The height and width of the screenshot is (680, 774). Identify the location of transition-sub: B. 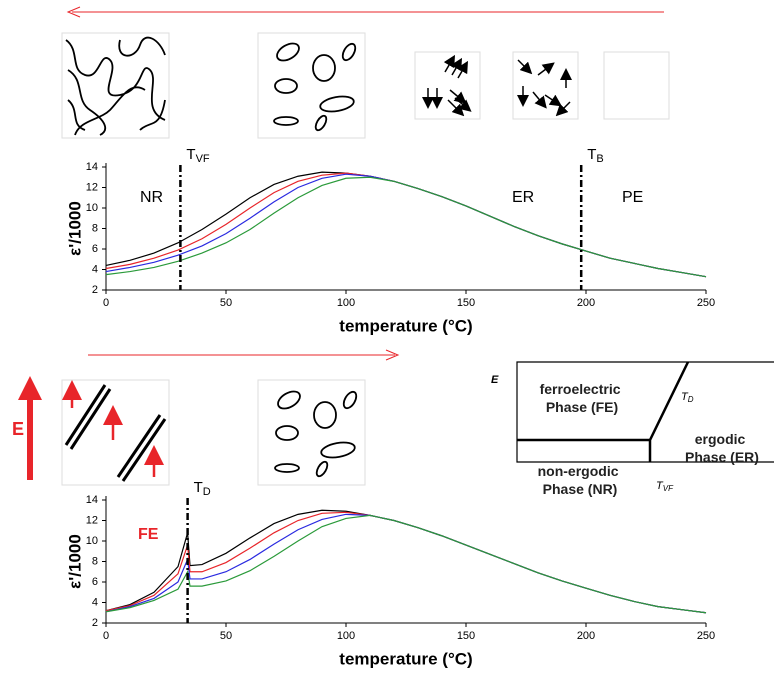
(599, 159).